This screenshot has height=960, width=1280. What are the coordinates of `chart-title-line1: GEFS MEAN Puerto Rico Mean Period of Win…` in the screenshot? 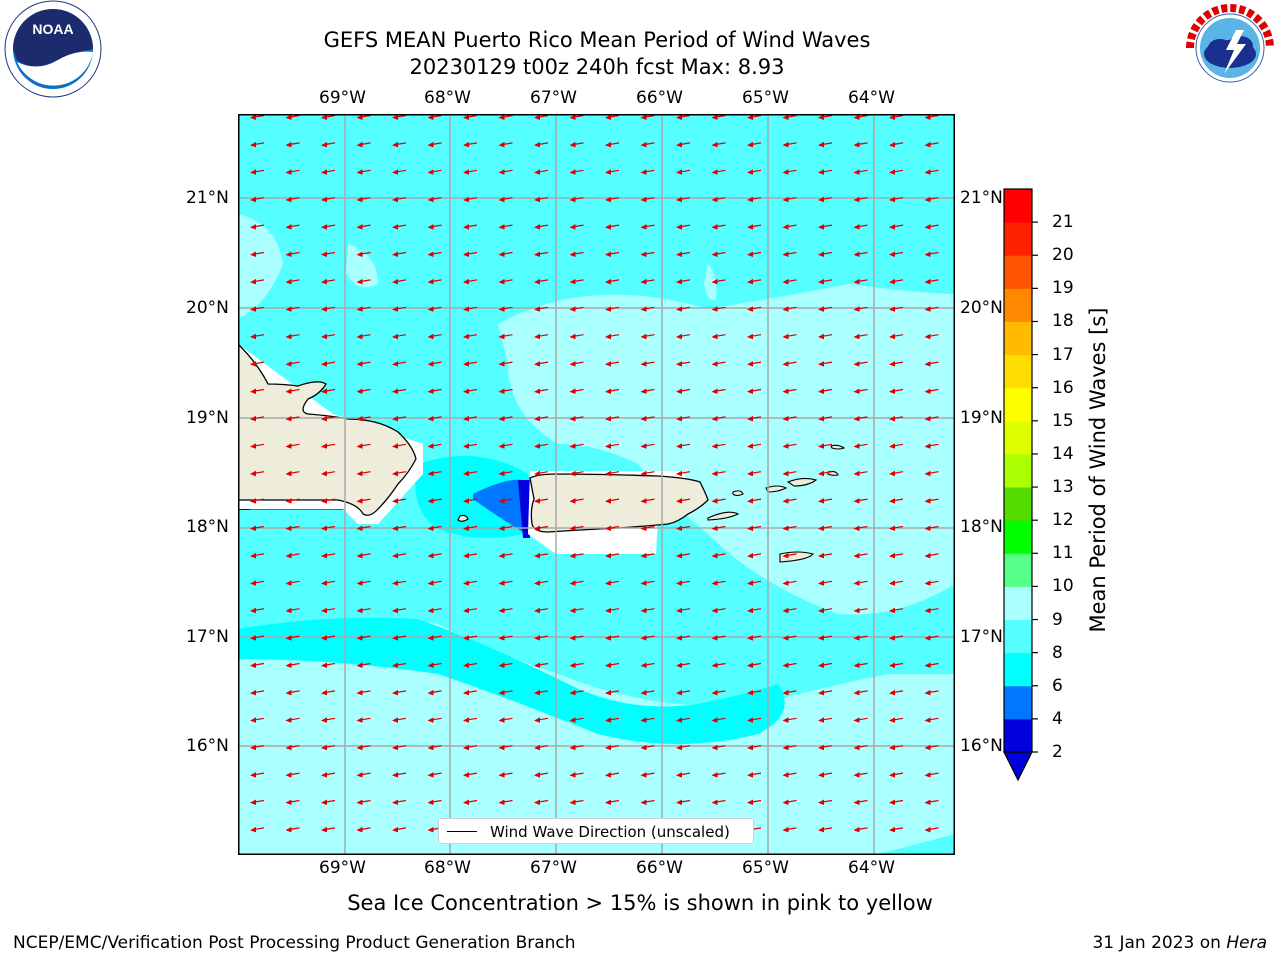 It's located at (597, 40).